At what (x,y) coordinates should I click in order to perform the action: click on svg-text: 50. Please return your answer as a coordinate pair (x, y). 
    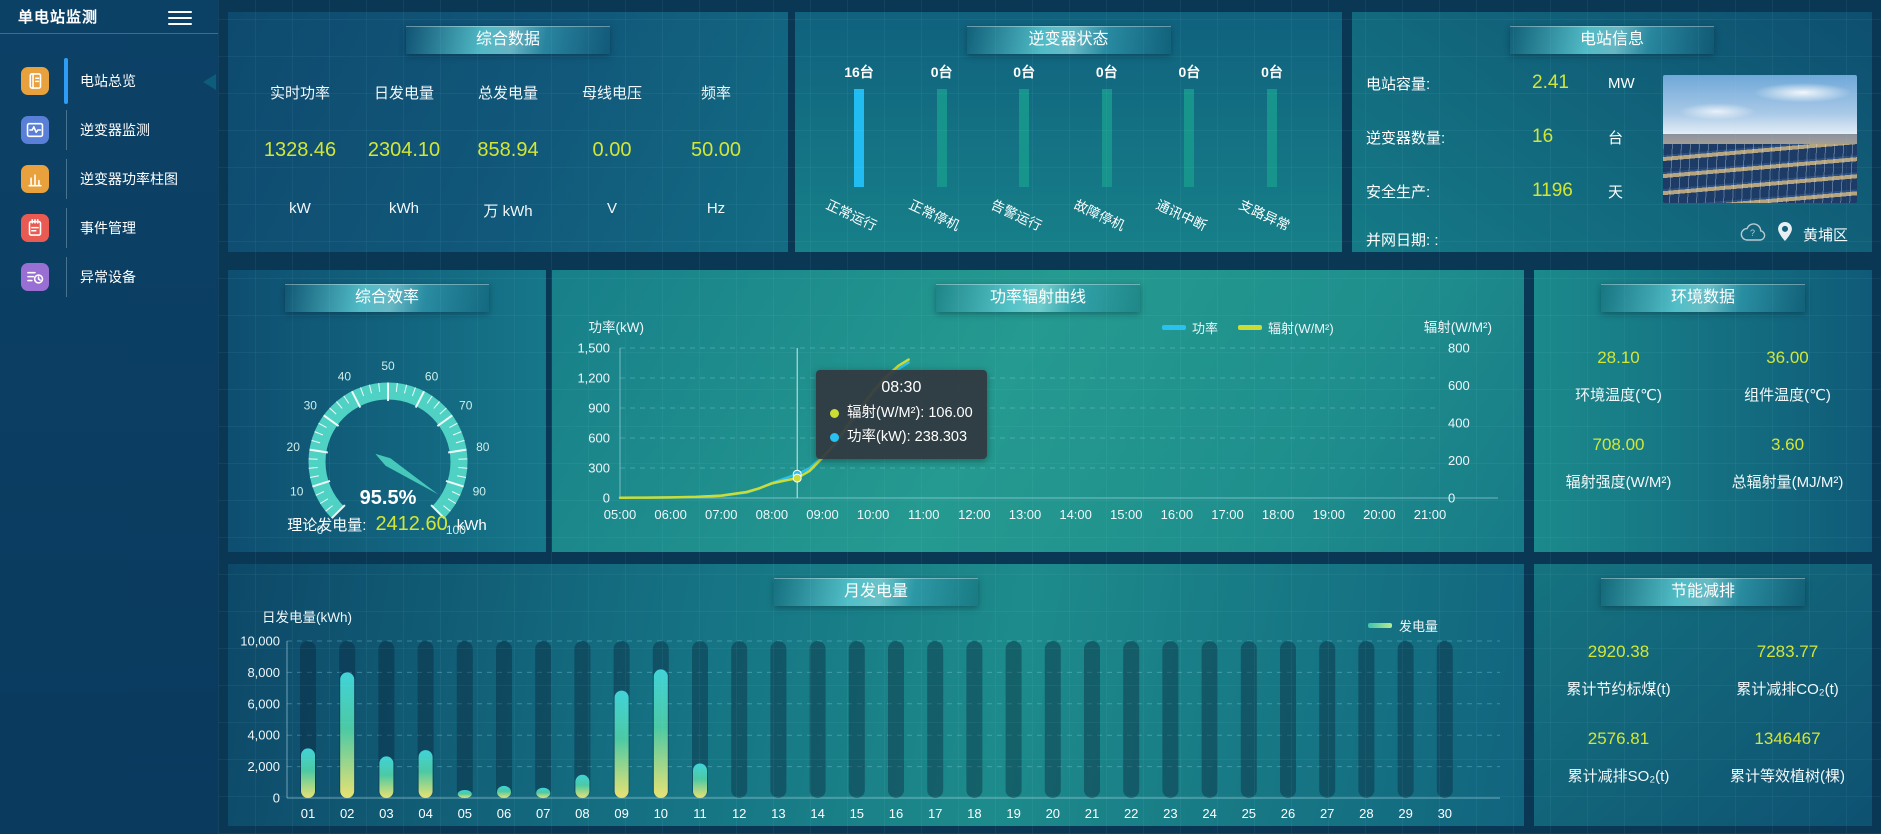
    Looking at the image, I should click on (388, 366).